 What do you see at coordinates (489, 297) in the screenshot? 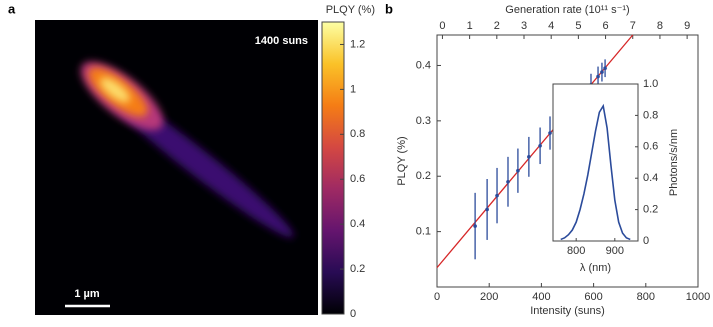
I see `x-tick-label: 200` at bounding box center [489, 297].